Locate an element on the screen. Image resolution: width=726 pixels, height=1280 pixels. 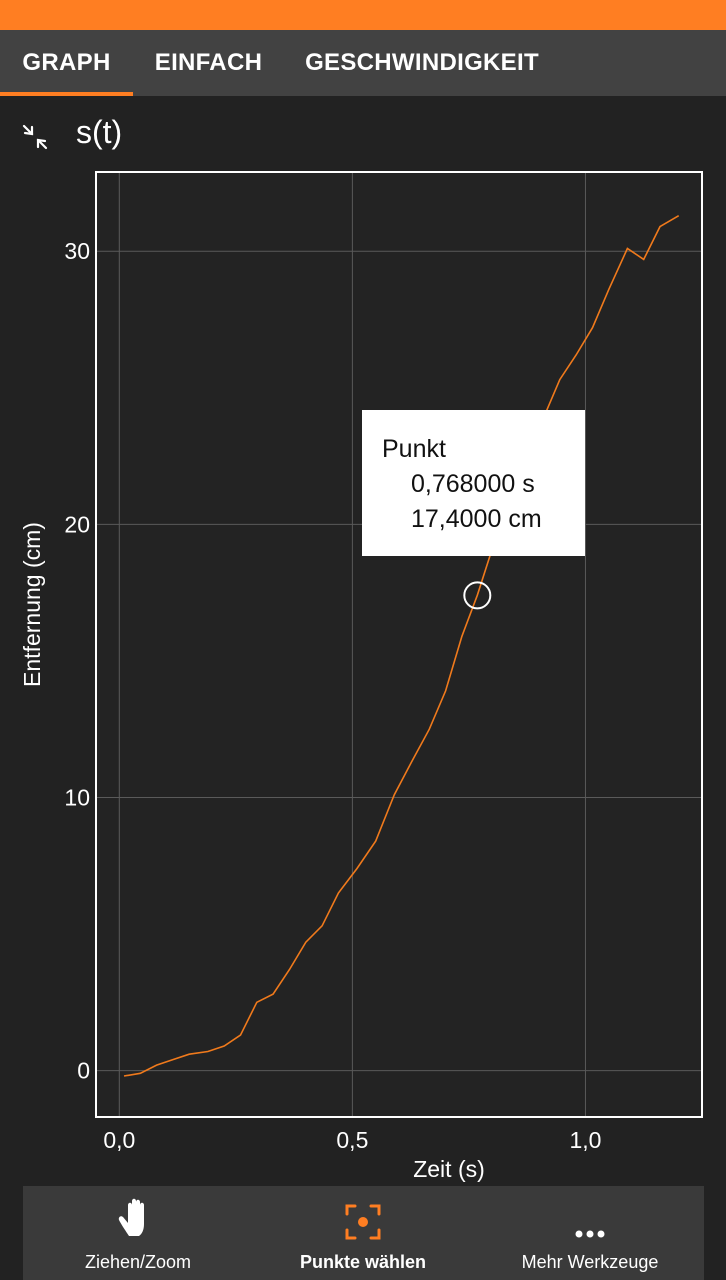
tab-graph: GRAPH is located at coordinates (66, 63).